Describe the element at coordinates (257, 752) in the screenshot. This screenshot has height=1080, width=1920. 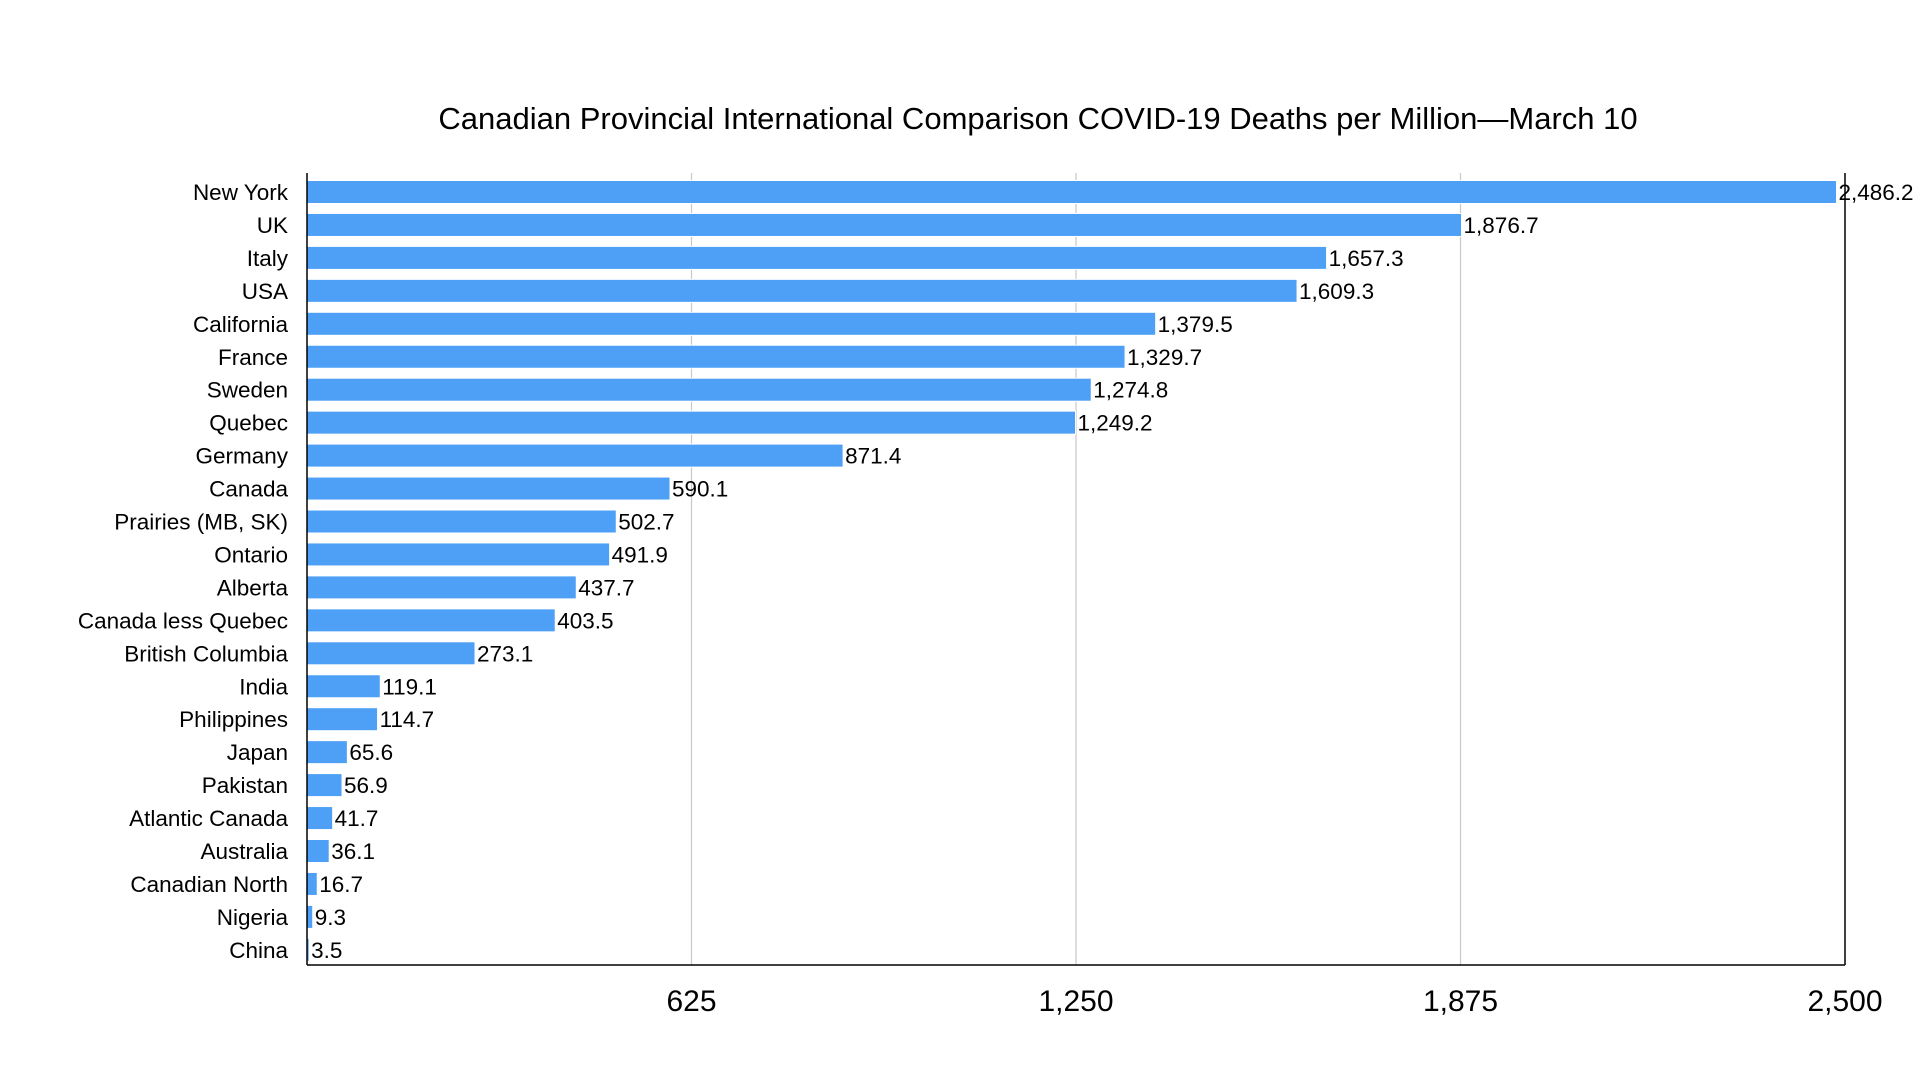
I see `category-label: Japan` at that location.